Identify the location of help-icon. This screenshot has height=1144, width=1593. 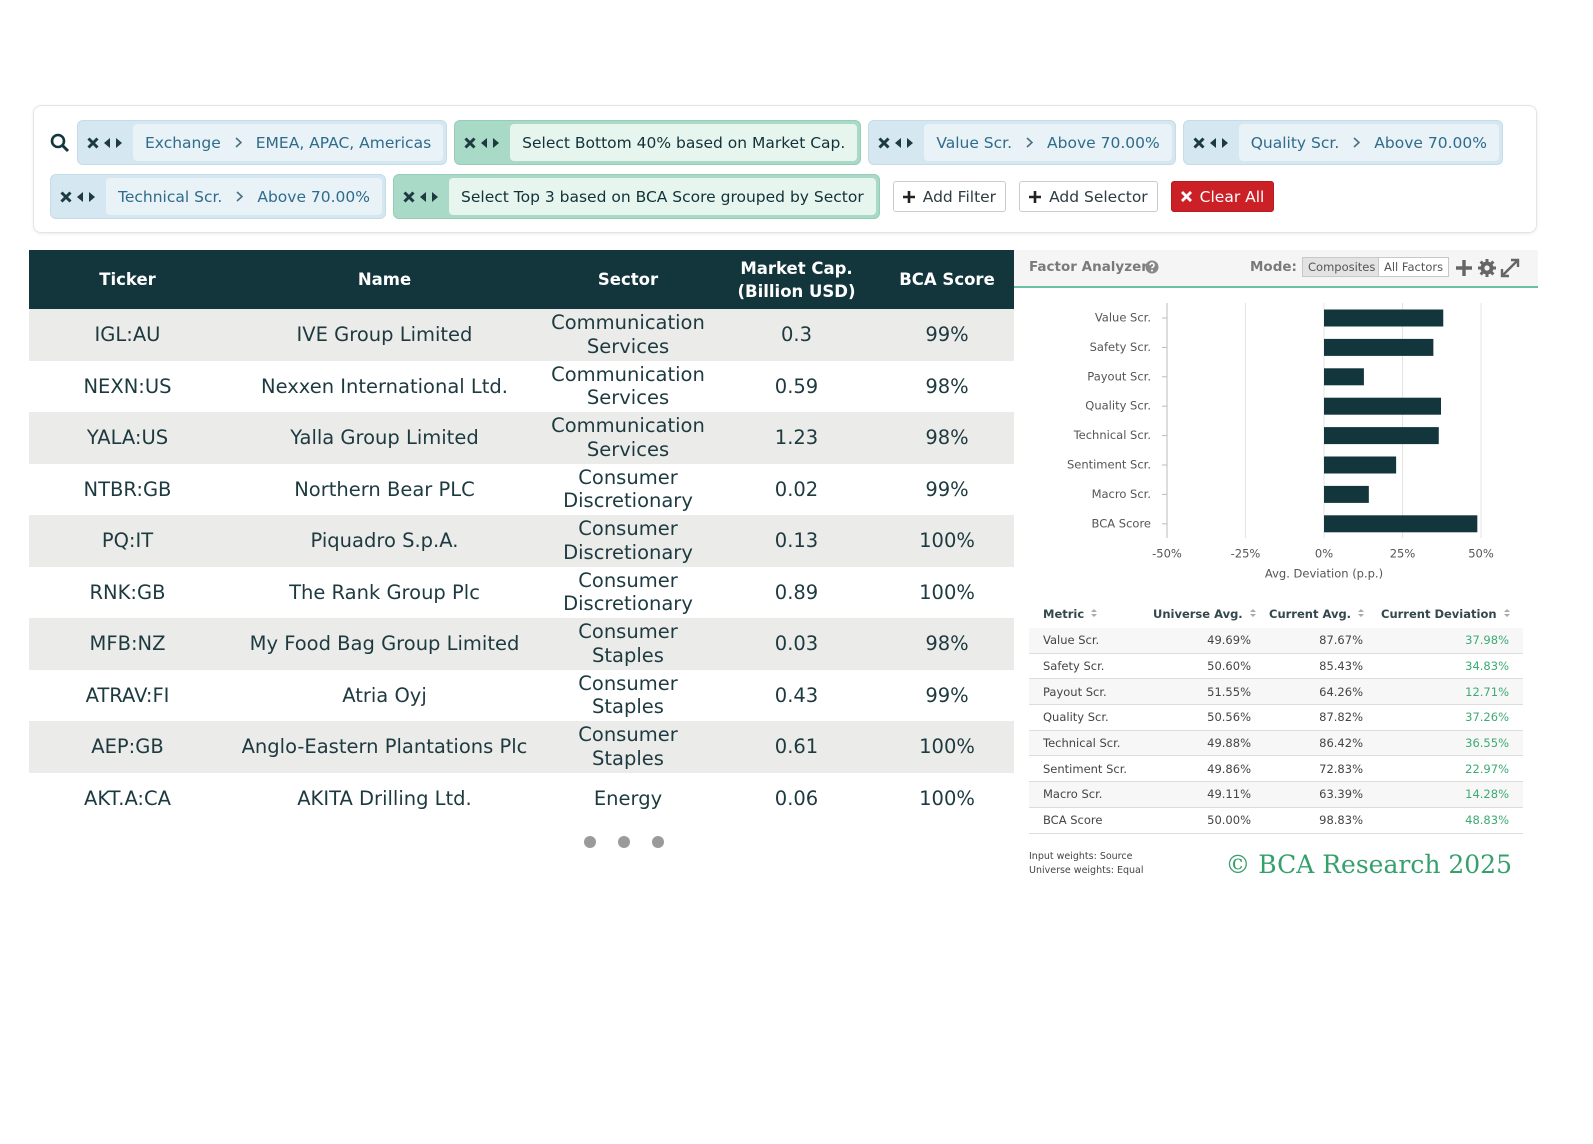
(1152, 267).